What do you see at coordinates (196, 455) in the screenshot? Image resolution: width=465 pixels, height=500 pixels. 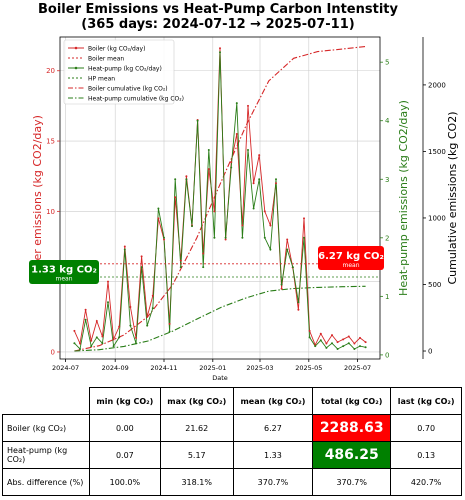 I see `table-cell: 5.17` at bounding box center [196, 455].